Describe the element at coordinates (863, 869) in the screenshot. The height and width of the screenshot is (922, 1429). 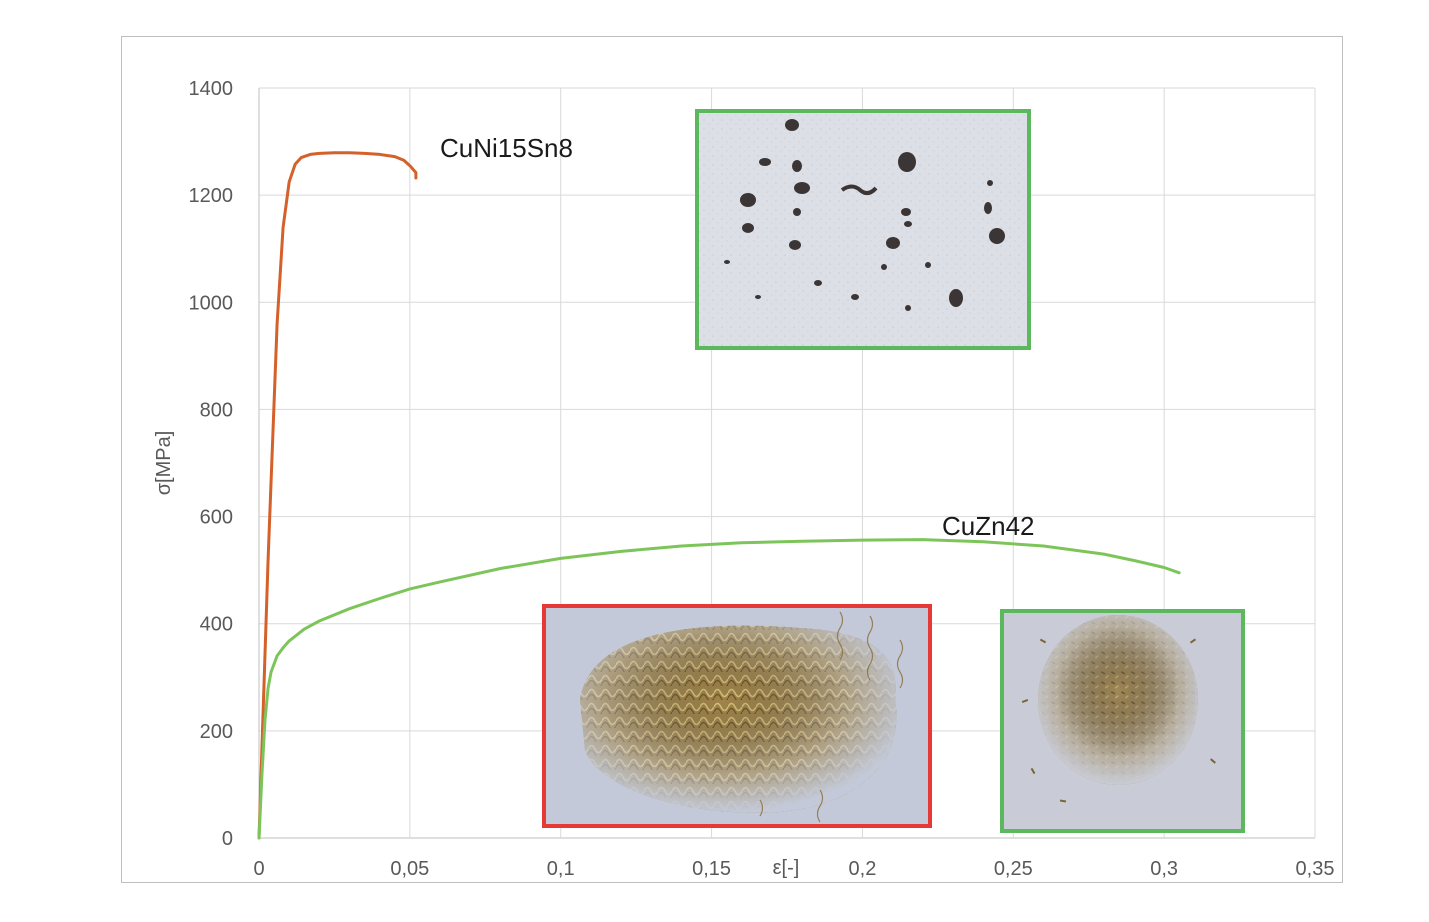
I see `x-tick-label: 0,2` at that location.